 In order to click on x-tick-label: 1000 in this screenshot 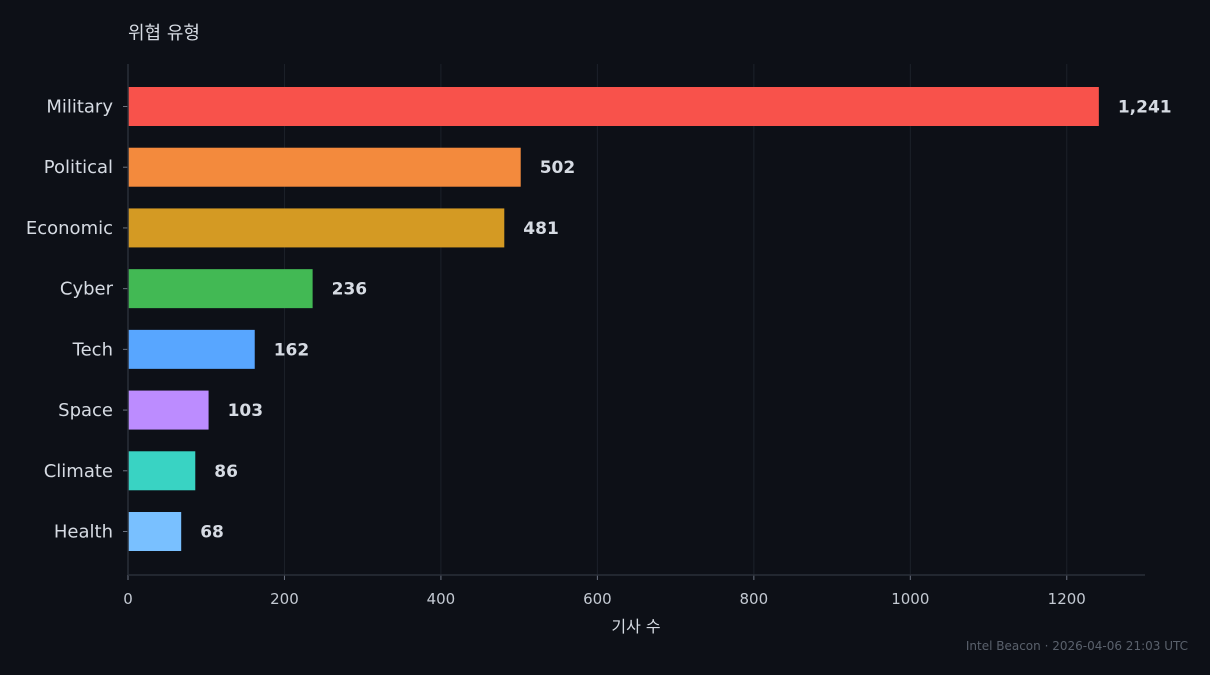, I will do `click(910, 599)`.